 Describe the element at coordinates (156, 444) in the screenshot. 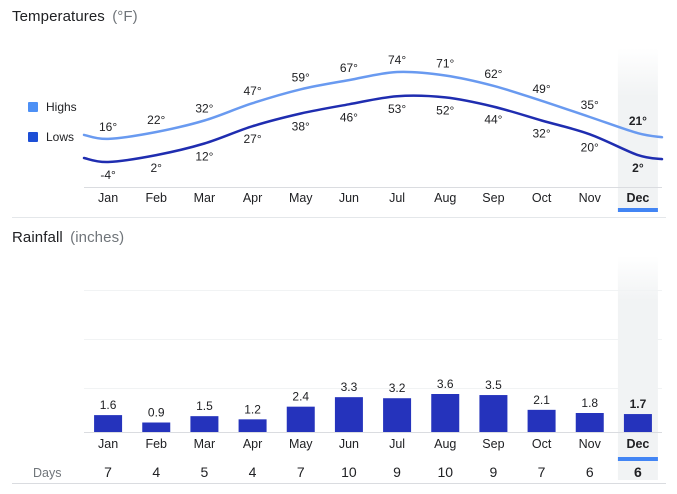

I see `month-label-rain: Feb` at that location.